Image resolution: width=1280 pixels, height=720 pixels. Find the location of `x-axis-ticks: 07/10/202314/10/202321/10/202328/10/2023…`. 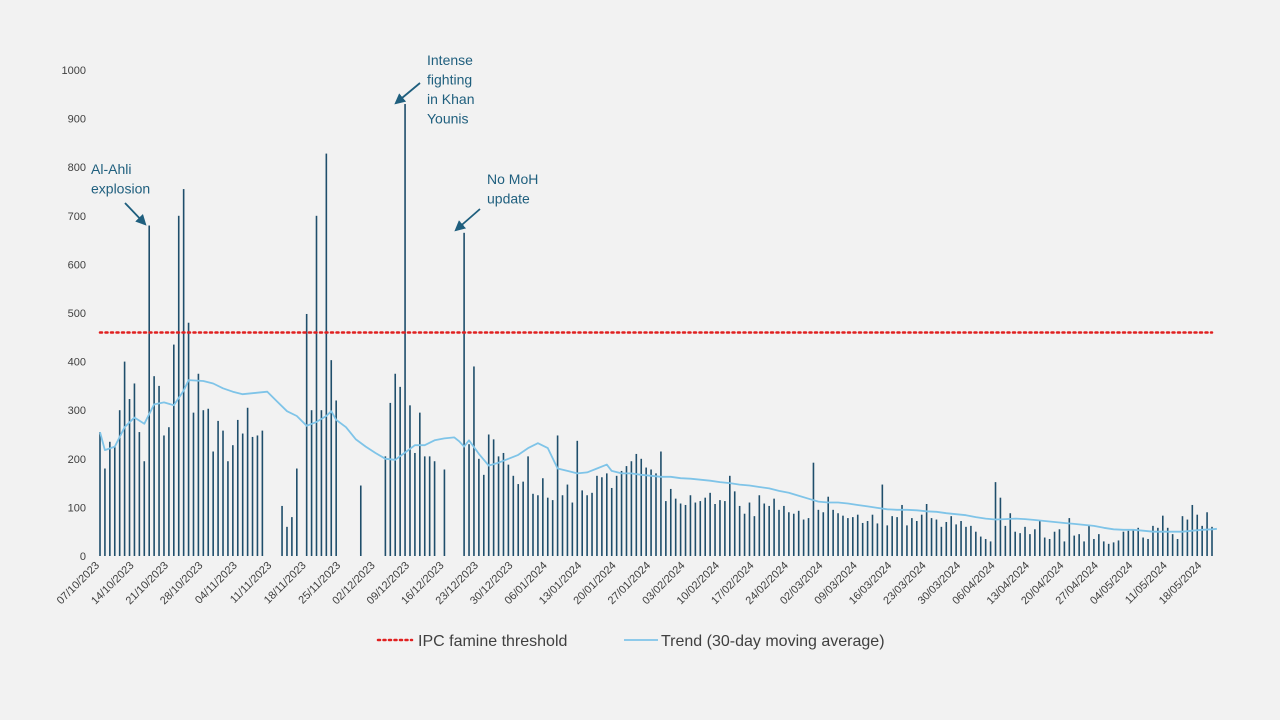

x-axis-ticks: 07/10/202314/10/202321/10/202328/10/2023… is located at coordinates (630, 583).